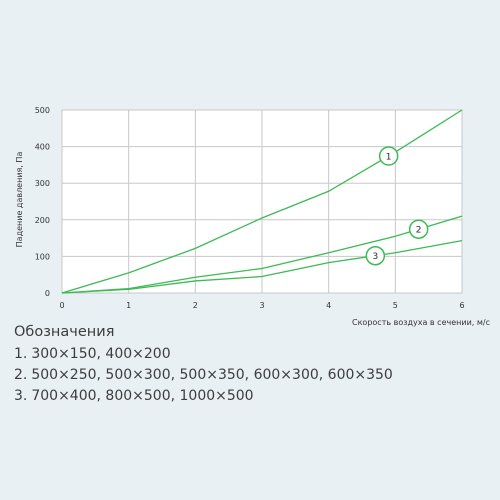  Describe the element at coordinates (128, 305) in the screenshot. I see `x-tick-label: 1` at that location.